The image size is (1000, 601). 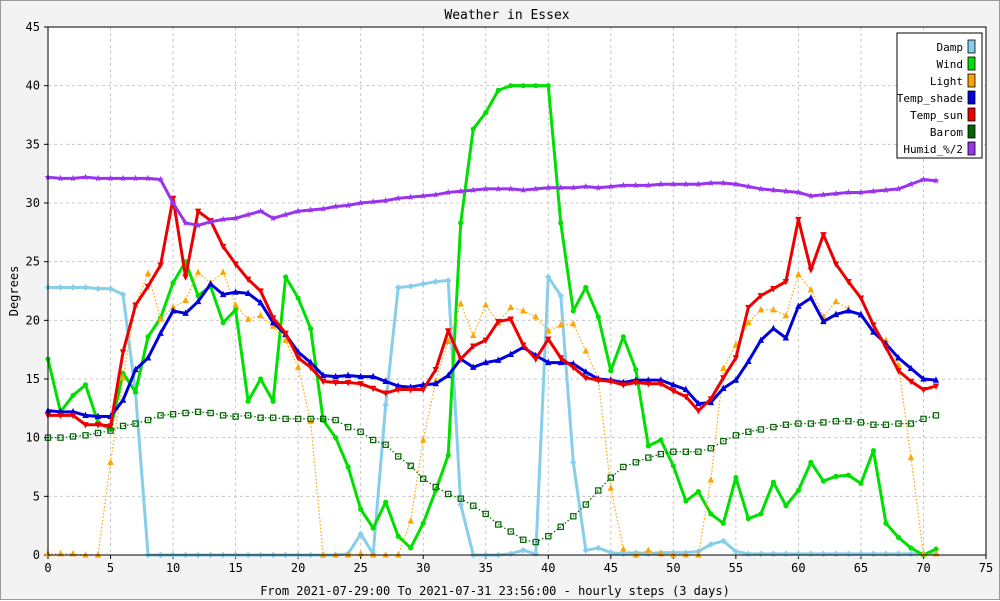 I want to click on x-tick-label: 70, so click(x=923, y=568).